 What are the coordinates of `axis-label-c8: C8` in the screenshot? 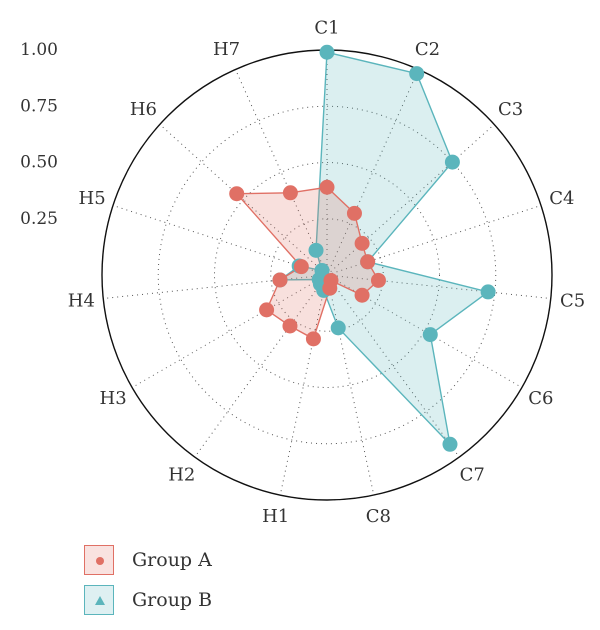 It's located at (378, 516).